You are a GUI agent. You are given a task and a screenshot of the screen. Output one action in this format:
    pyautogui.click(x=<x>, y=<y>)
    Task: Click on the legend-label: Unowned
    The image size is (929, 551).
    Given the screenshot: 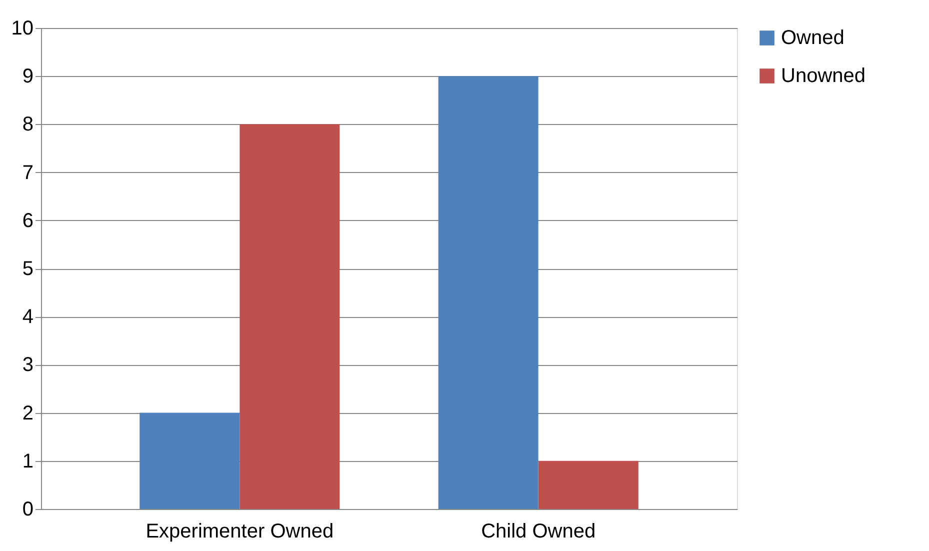 What is the action you would take?
    pyautogui.click(x=823, y=76)
    